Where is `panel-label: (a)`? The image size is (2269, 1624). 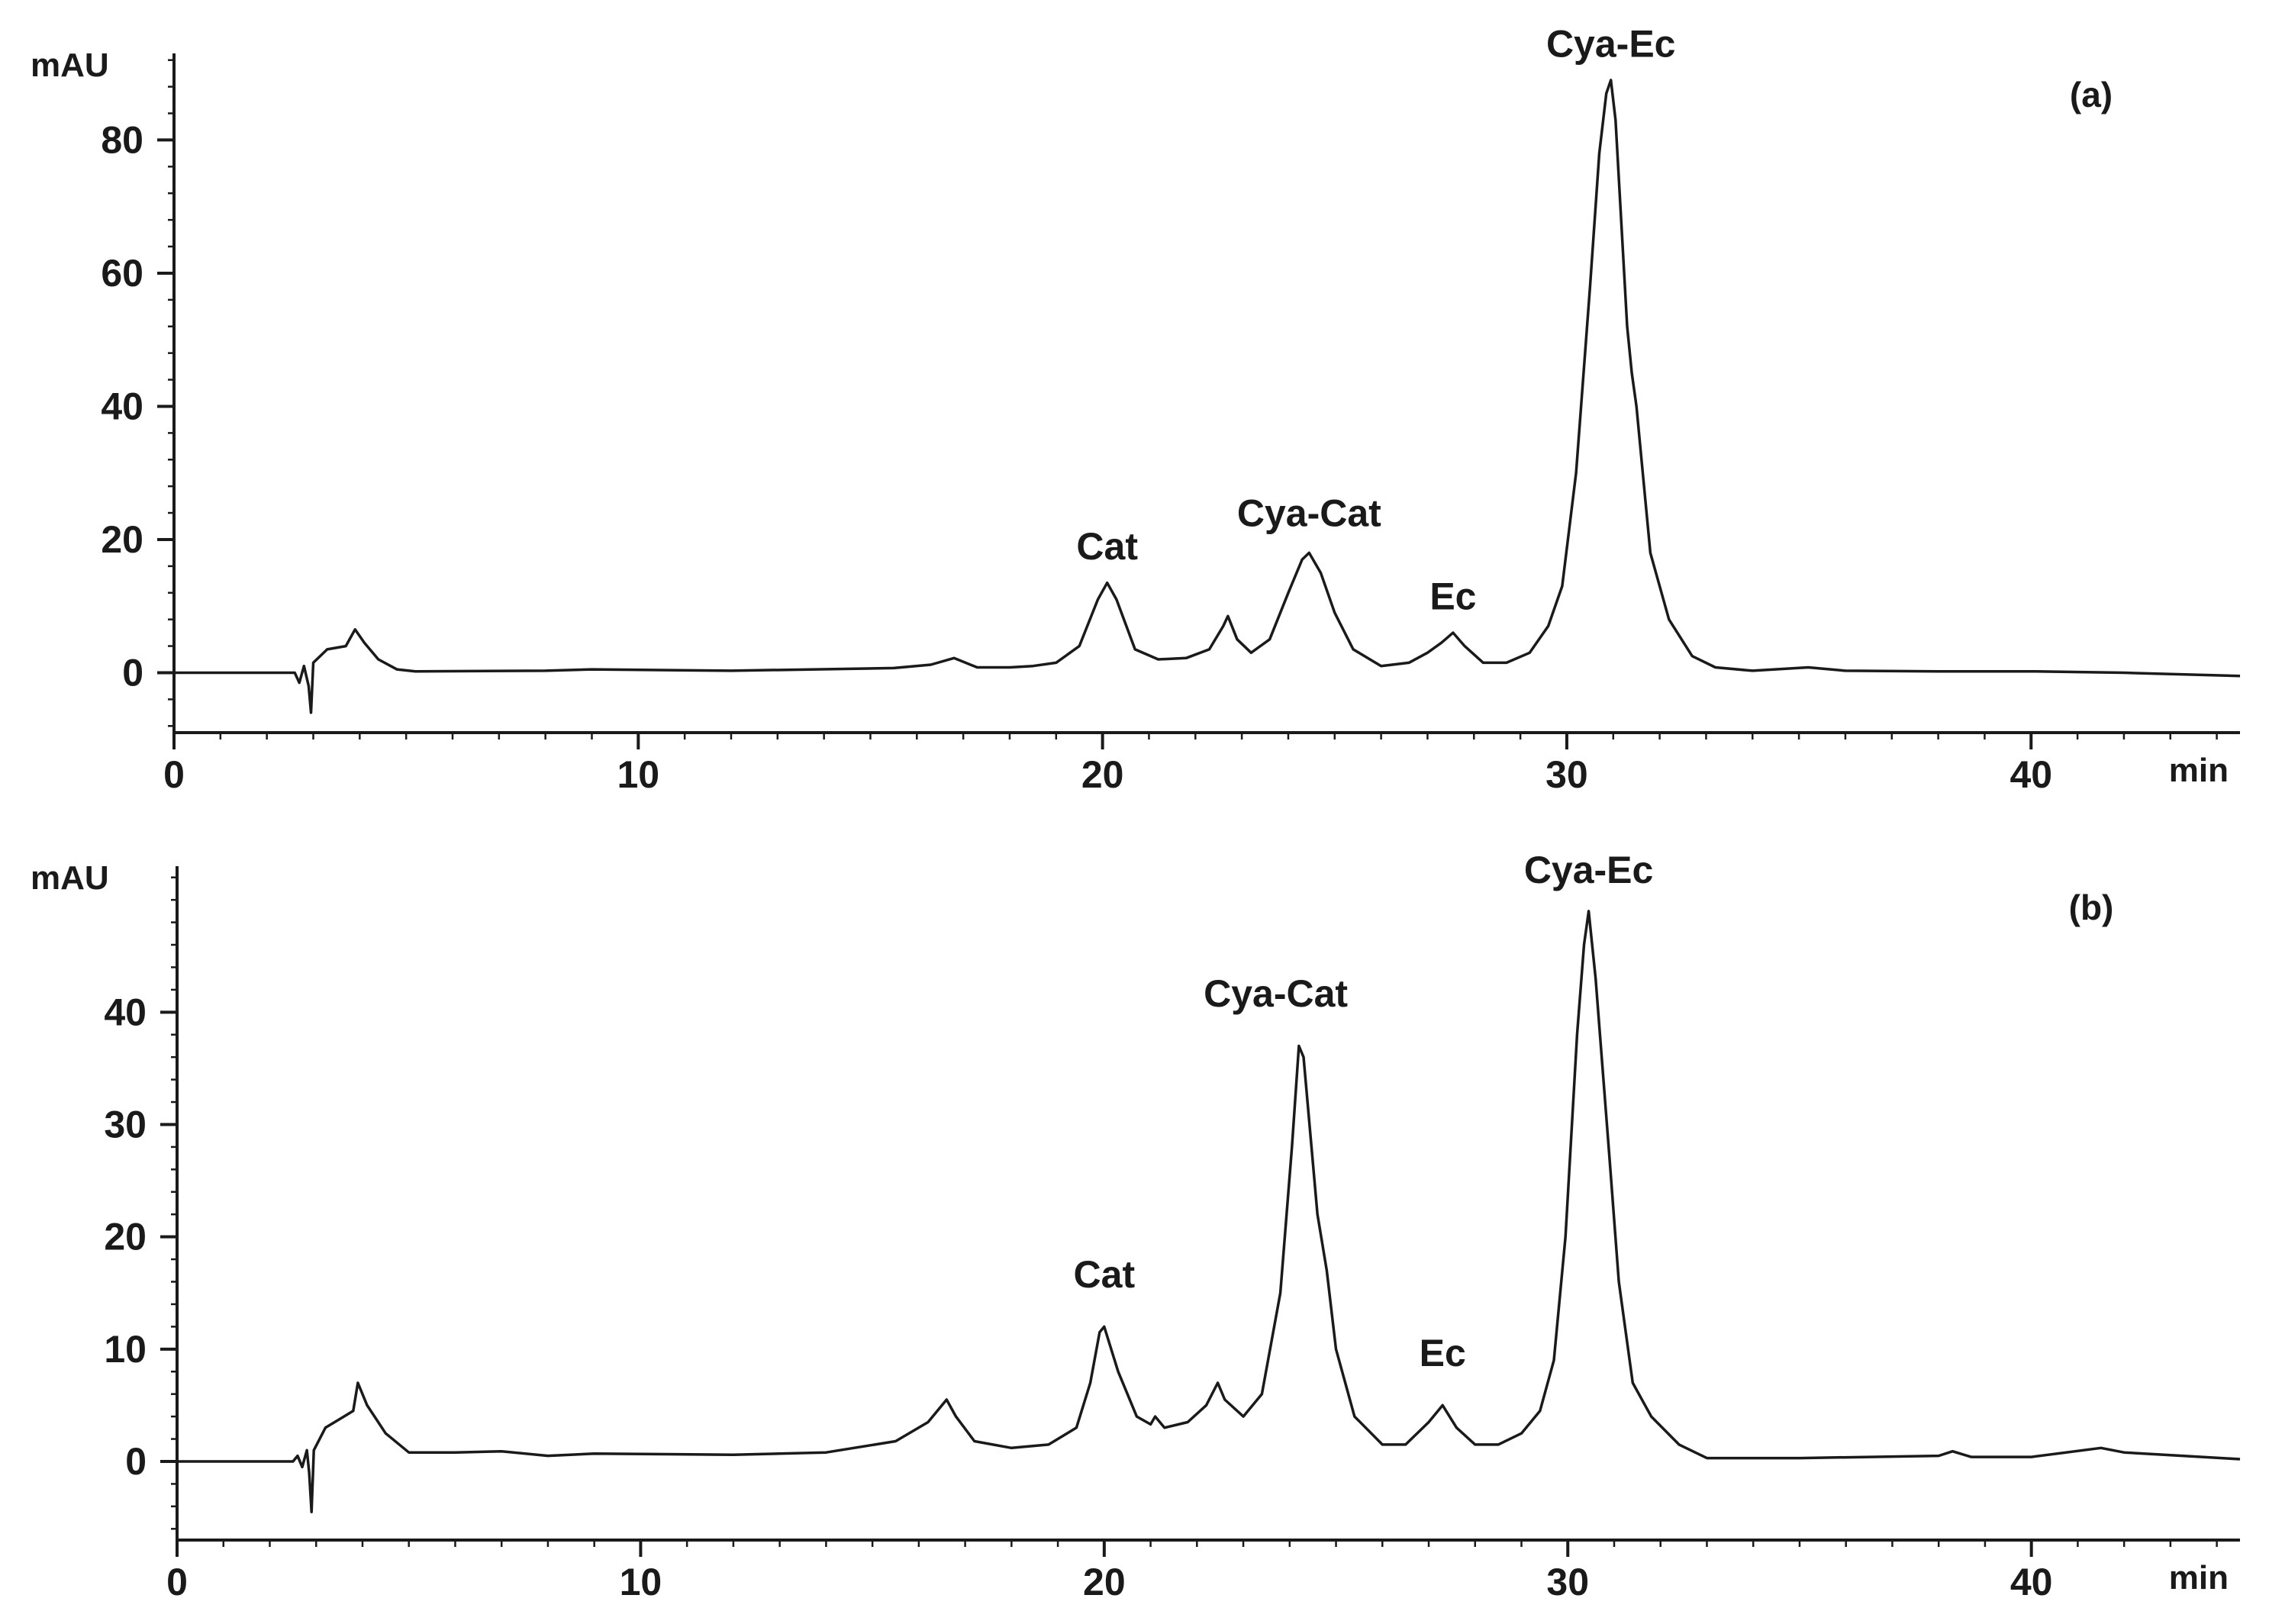 panel-label: (a) is located at coordinates (2091, 94).